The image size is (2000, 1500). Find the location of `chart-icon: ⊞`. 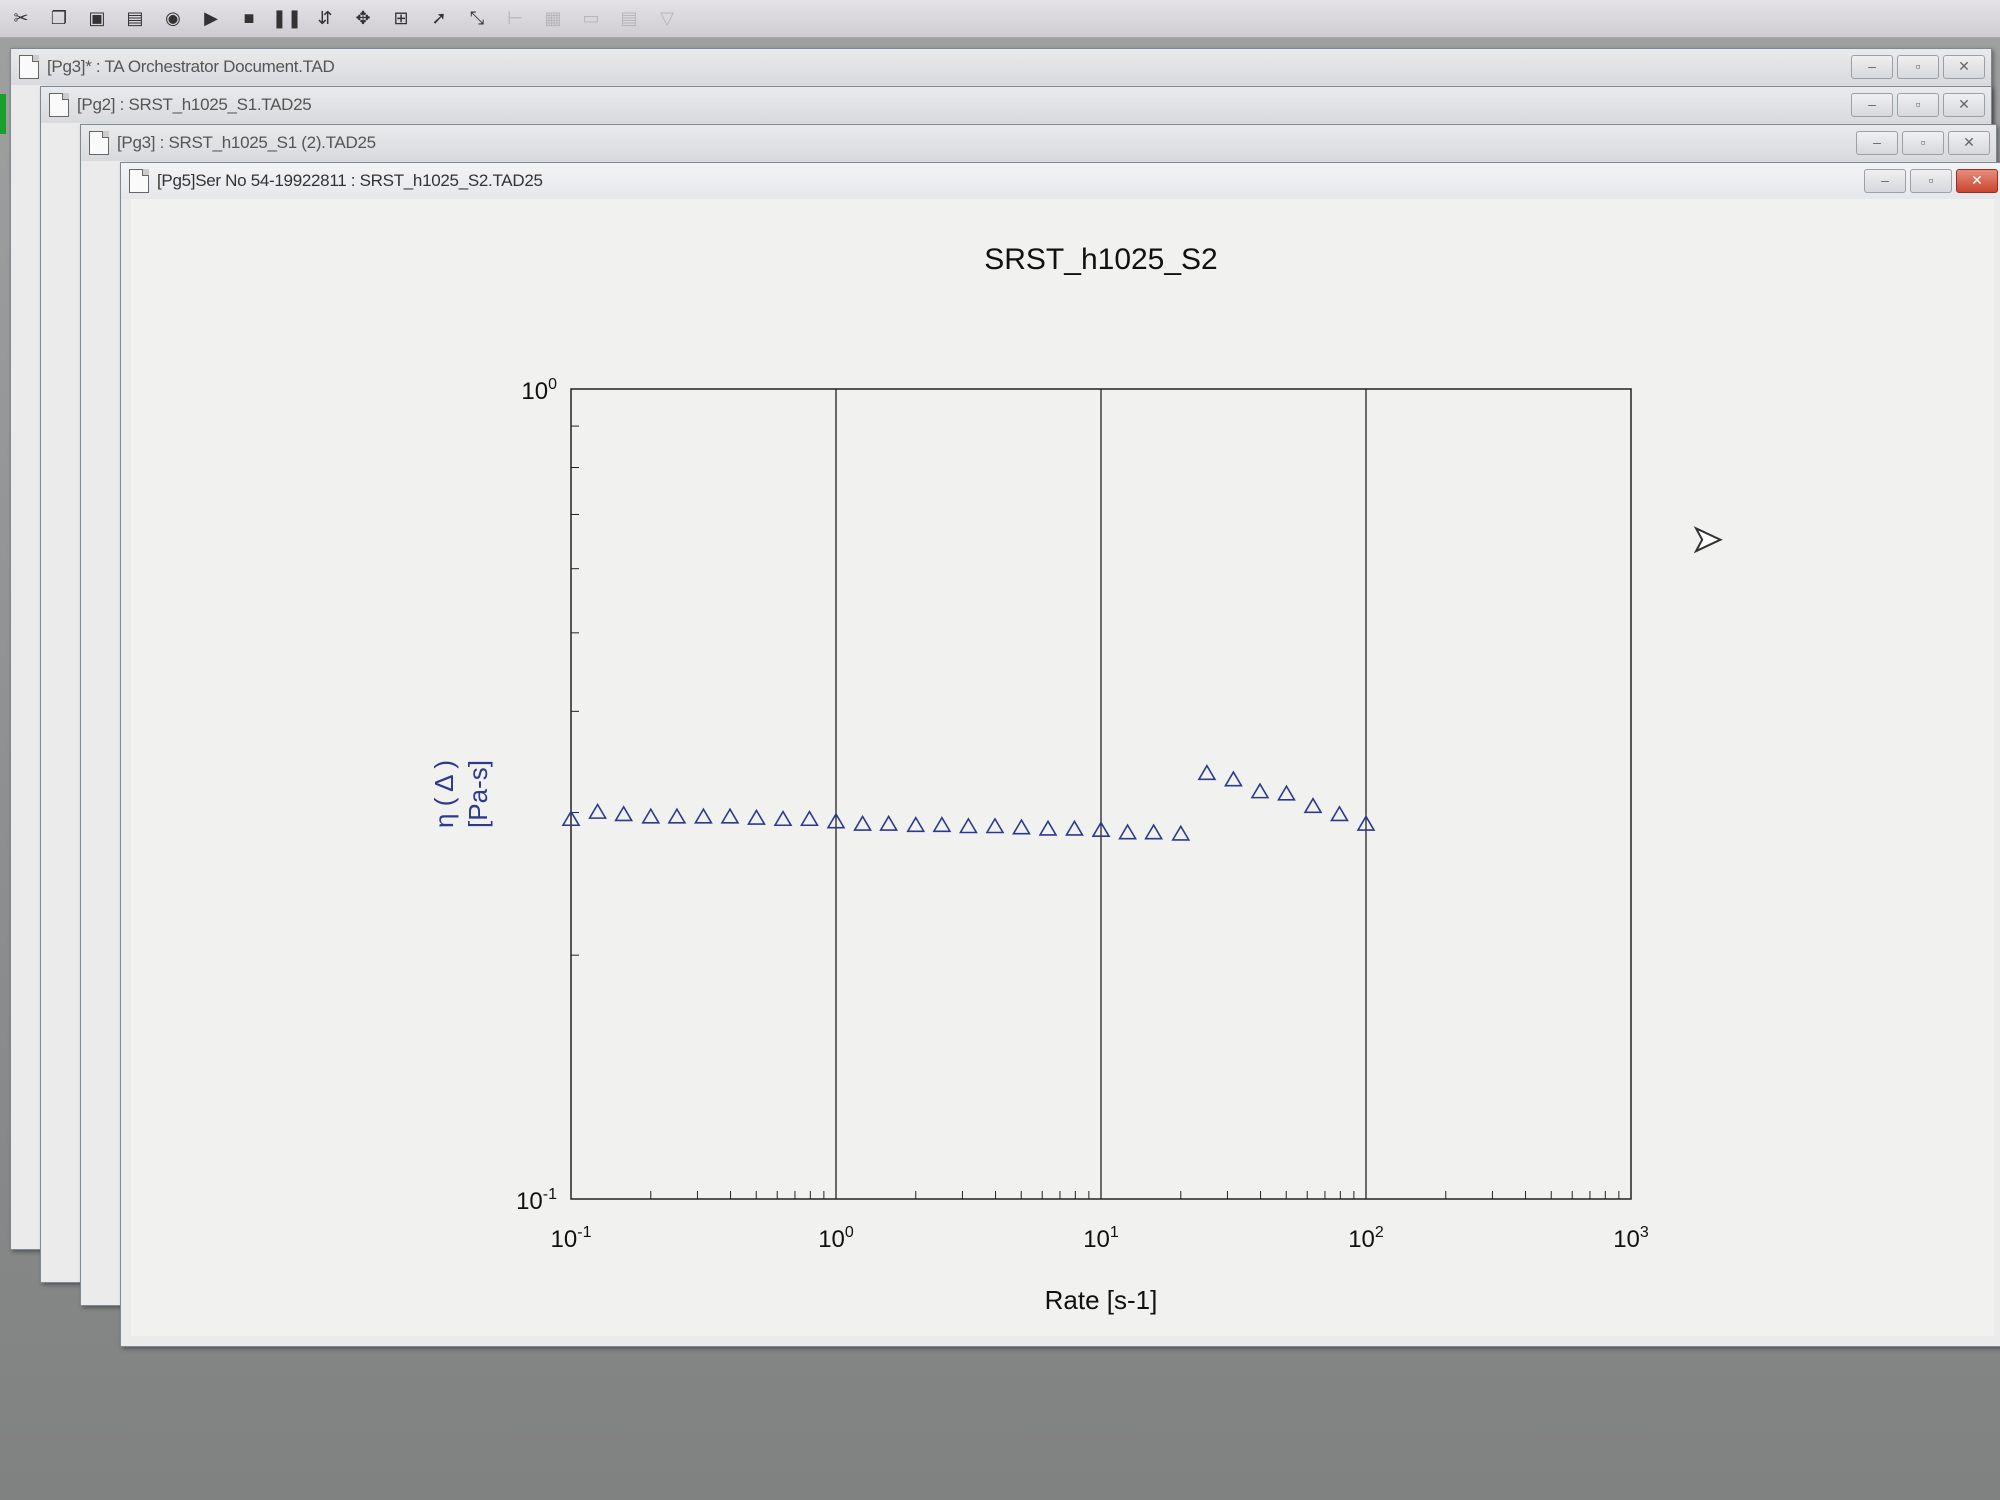

chart-icon: ⊞ is located at coordinates (401, 18).